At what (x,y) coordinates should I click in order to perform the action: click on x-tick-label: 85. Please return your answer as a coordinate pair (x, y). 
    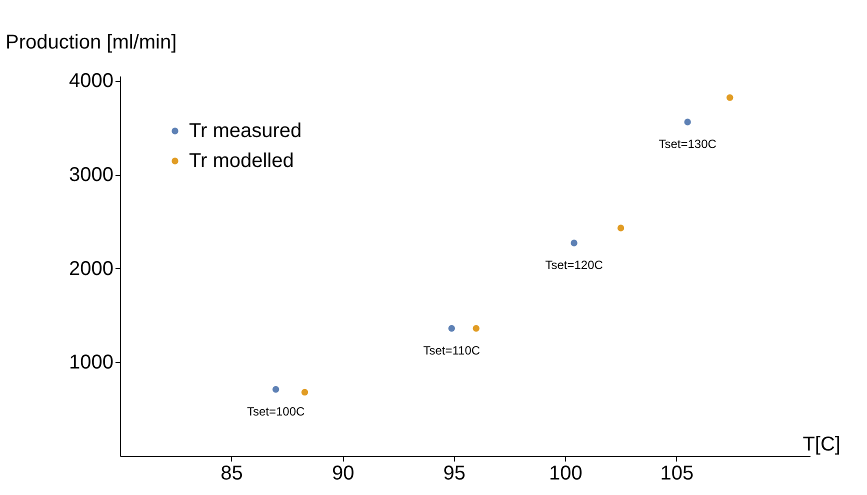
    Looking at the image, I should click on (231, 473).